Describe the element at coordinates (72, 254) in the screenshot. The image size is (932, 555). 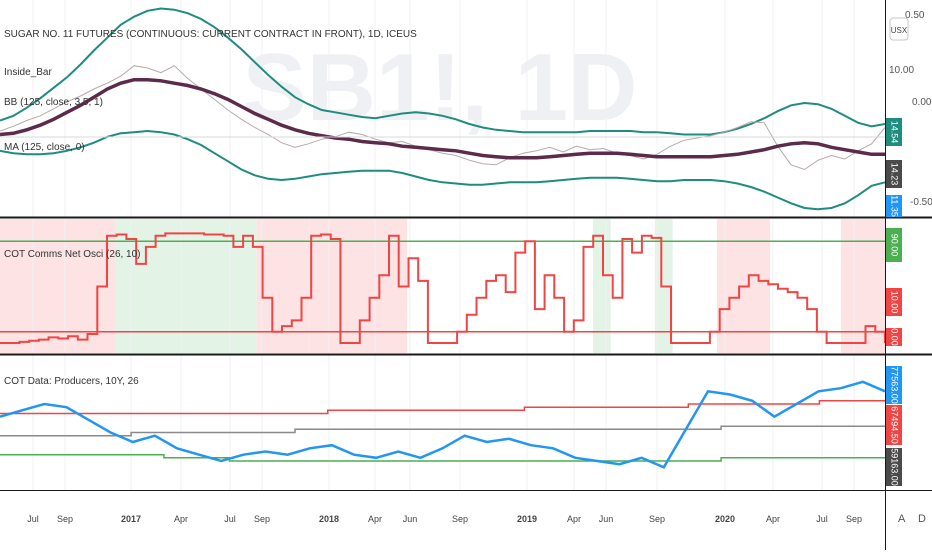
I see `cot-legend-label: COT Comms Net Osci (26, 10)` at that location.